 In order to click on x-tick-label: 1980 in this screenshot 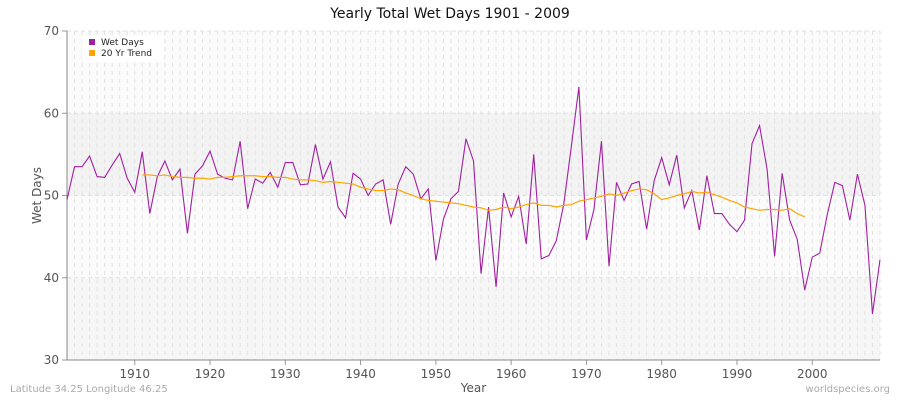, I will do `click(661, 374)`.